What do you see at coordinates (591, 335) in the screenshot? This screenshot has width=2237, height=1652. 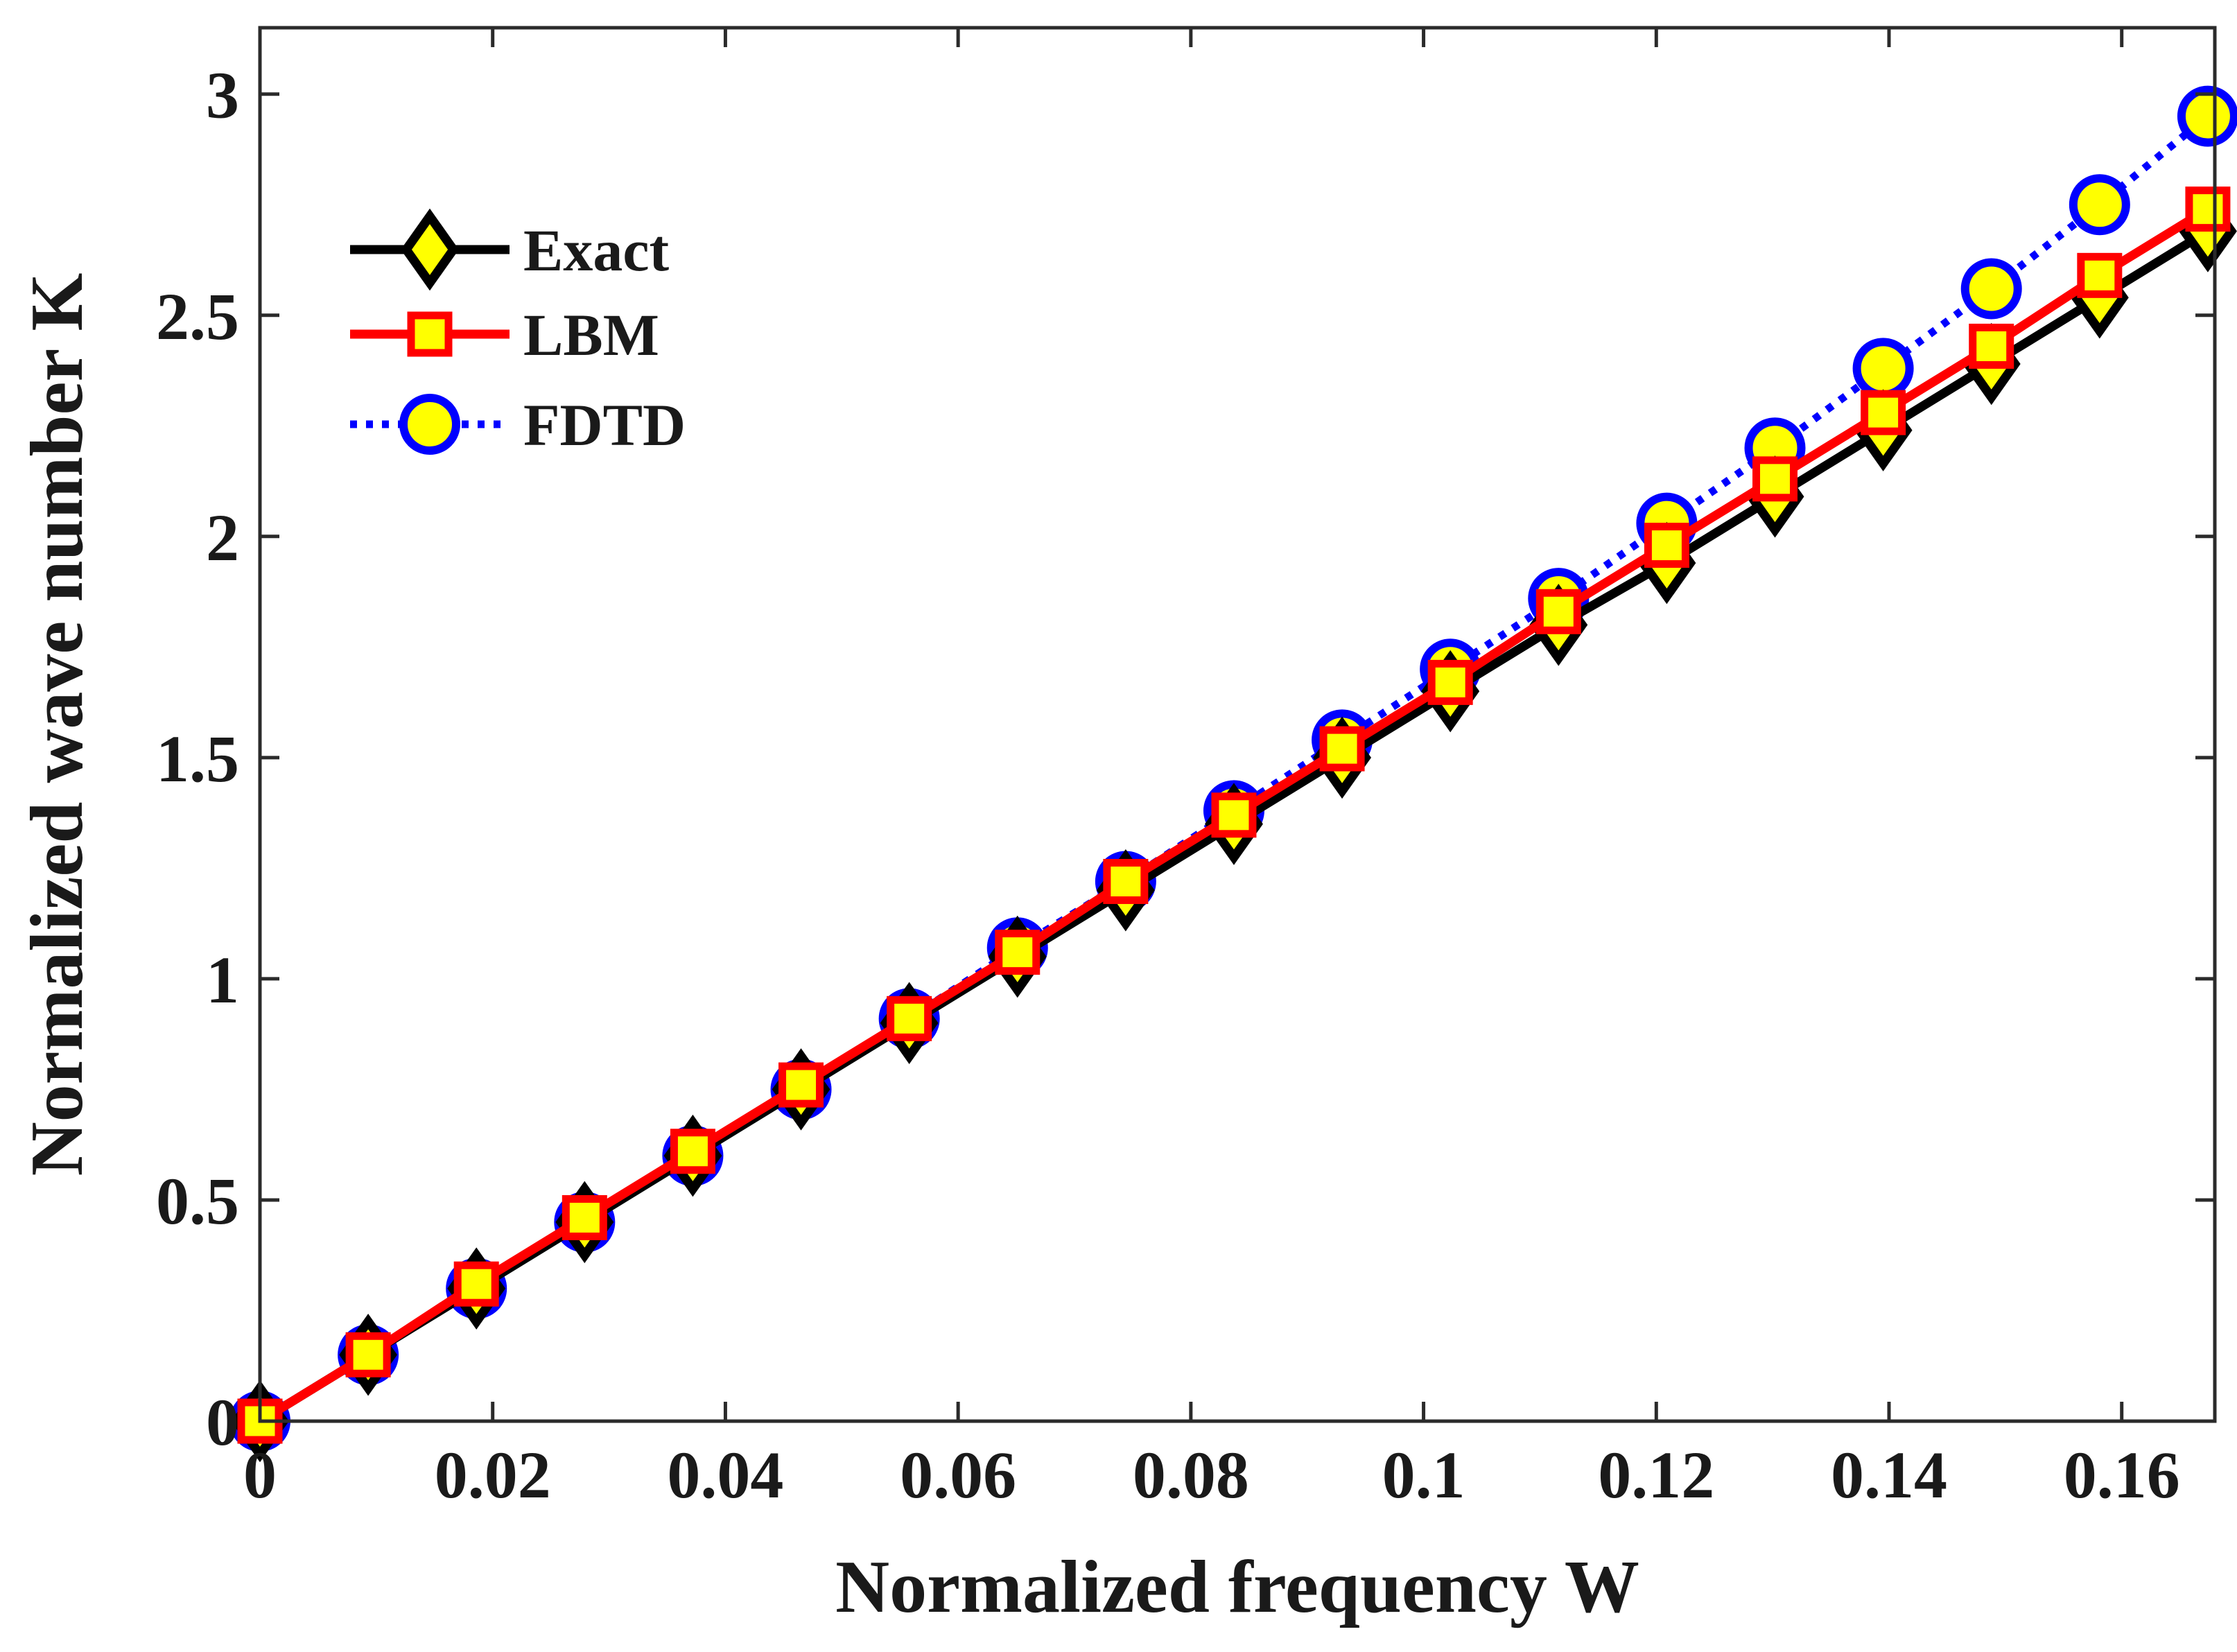 I see `legend-label: LBM` at bounding box center [591, 335].